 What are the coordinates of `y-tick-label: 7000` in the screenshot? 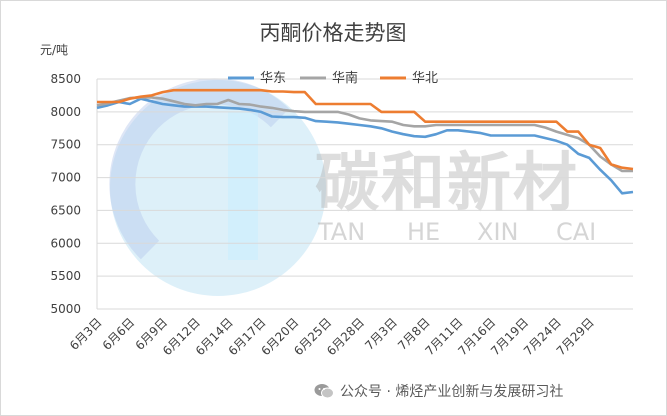 It's located at (65, 178).